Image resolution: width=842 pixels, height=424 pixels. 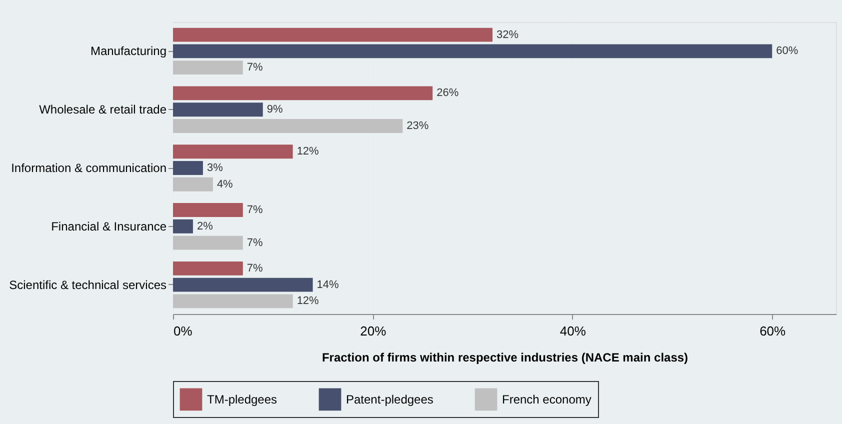 What do you see at coordinates (447, 93) in the screenshot?
I see `data-label: 26%` at bounding box center [447, 93].